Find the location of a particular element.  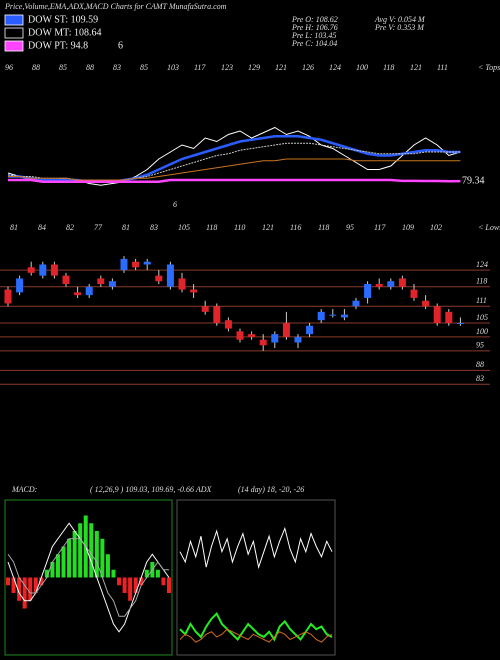

price-stat: Pre H: 106.76 is located at coordinates (314, 27).